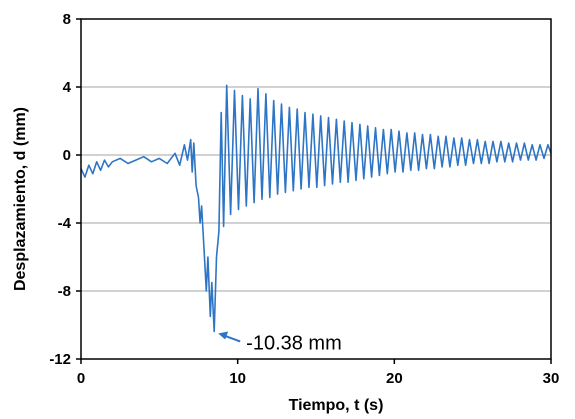 Image resolution: width=575 pixels, height=419 pixels. Describe the element at coordinates (67, 87) in the screenshot. I see `y-tick-label: 4` at that location.